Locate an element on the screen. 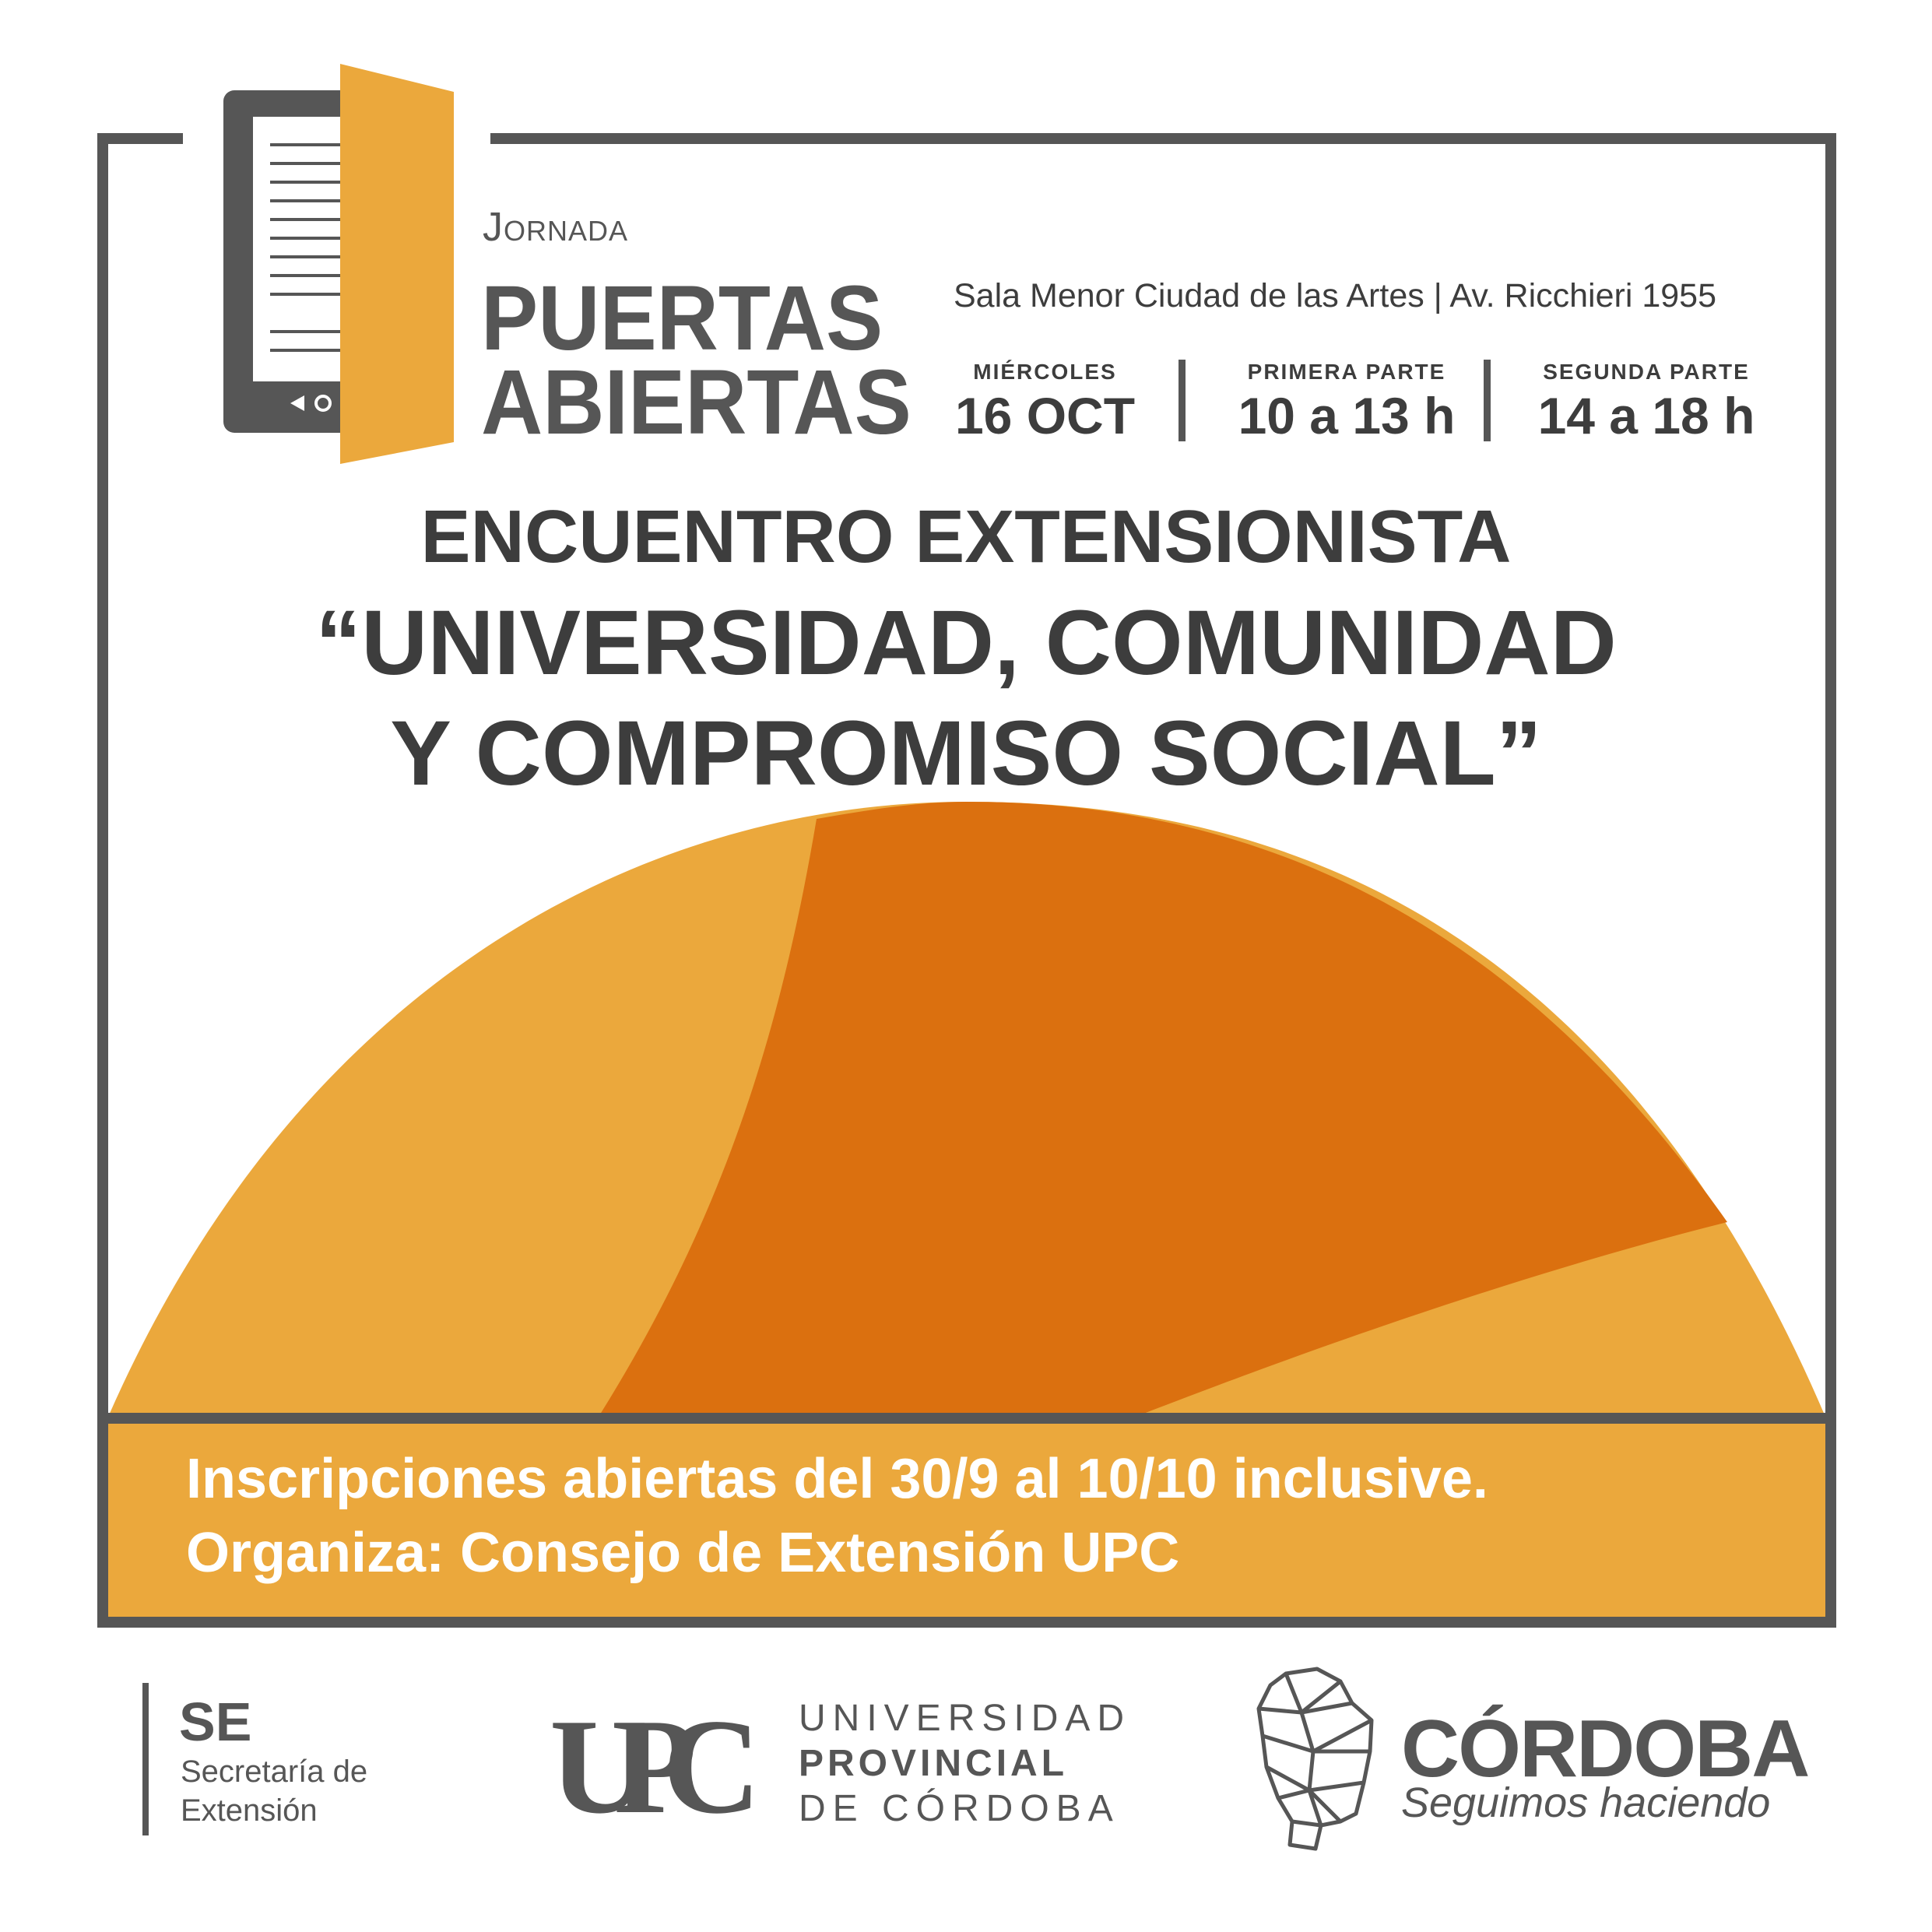 This screenshot has width=1932, height=1932. schedule-date: 16 OCT is located at coordinates (1045, 415).